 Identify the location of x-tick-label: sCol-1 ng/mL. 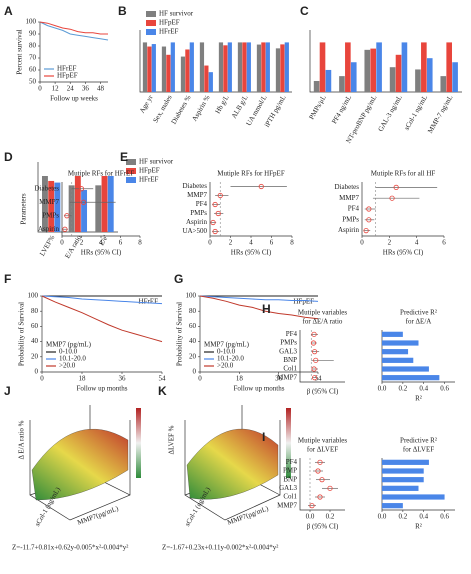
(416, 113).